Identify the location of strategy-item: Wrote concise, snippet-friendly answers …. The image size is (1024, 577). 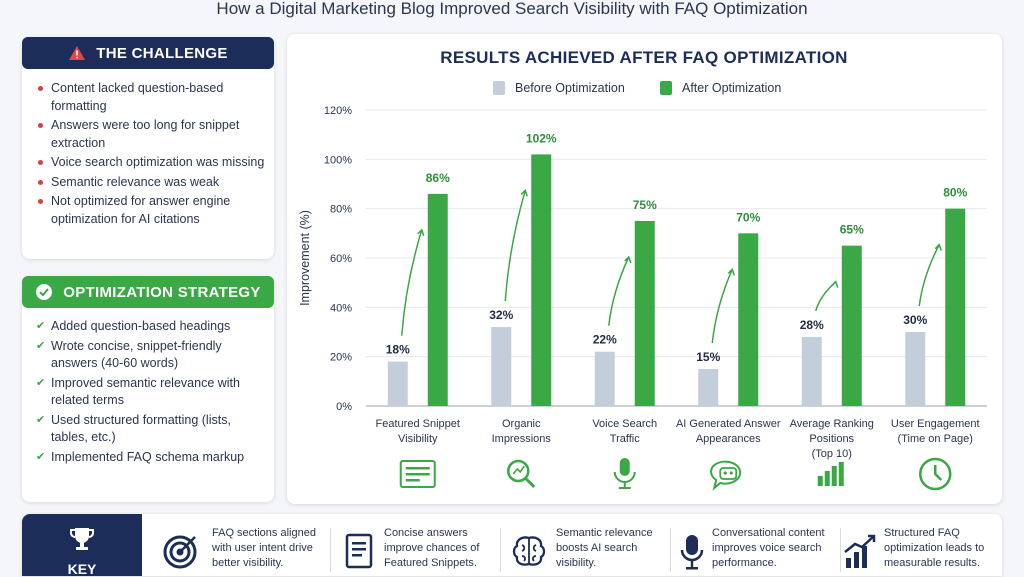
(151, 355).